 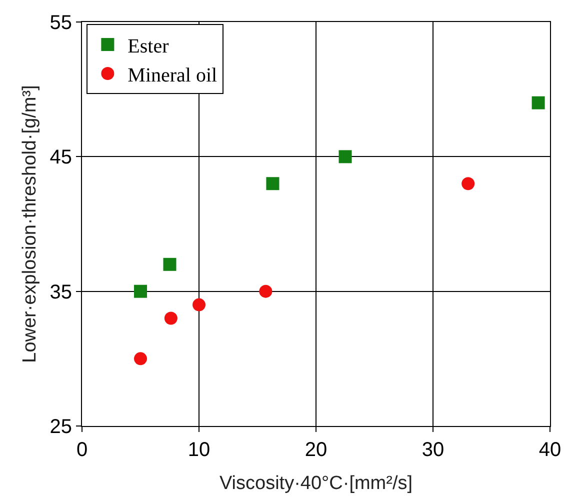 I want to click on y-tick-label: 35, so click(x=61, y=292).